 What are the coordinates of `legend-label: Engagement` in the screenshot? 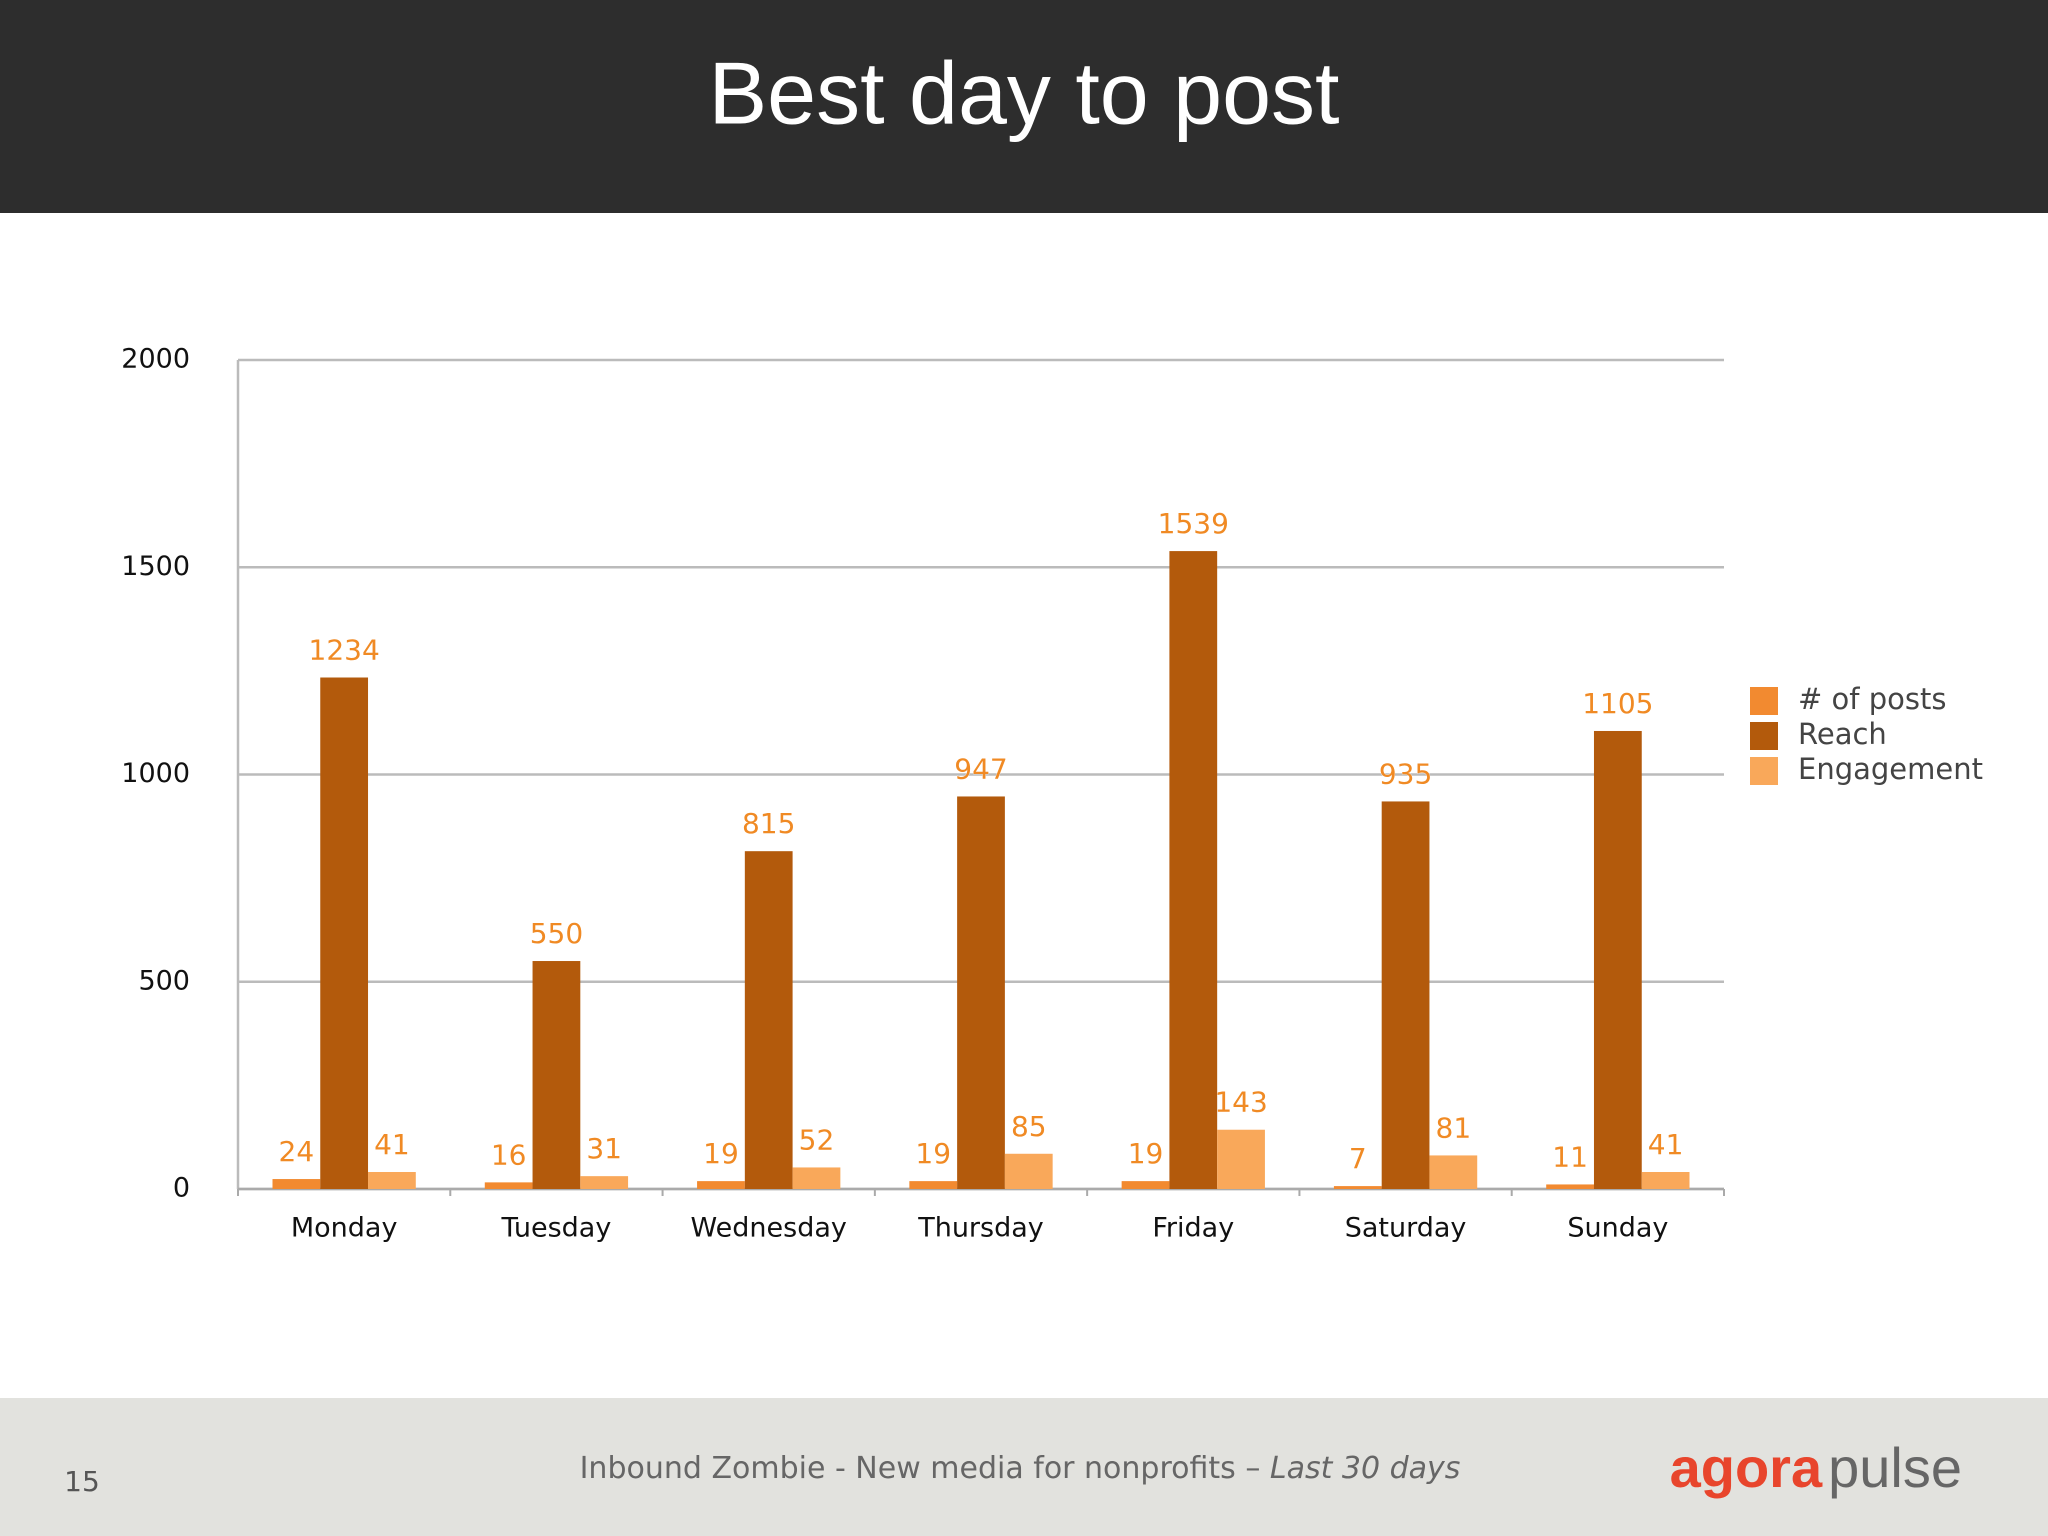 It's located at (1890, 769).